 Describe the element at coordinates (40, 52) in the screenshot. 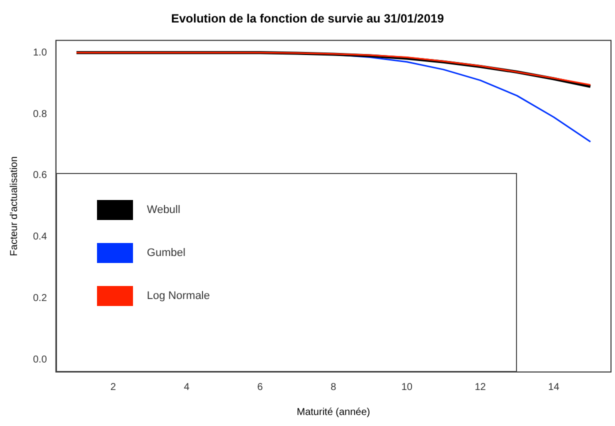

I see `y-tick-label: 1.0` at that location.